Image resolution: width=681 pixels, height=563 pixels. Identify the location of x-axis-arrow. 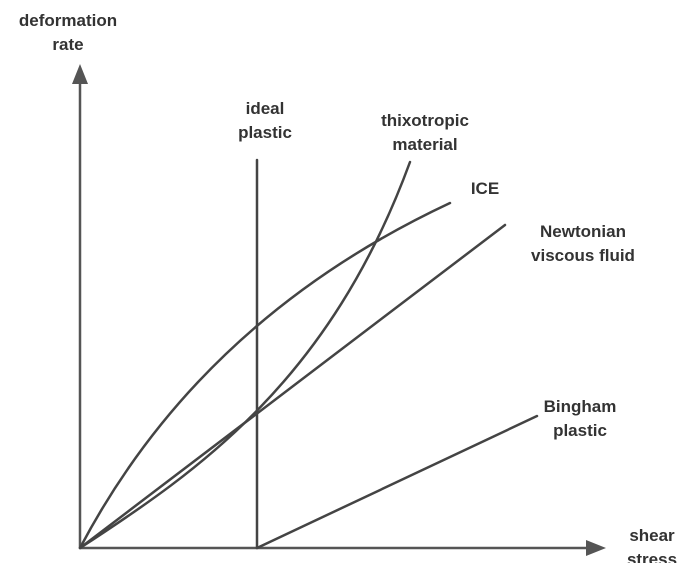
(596, 548).